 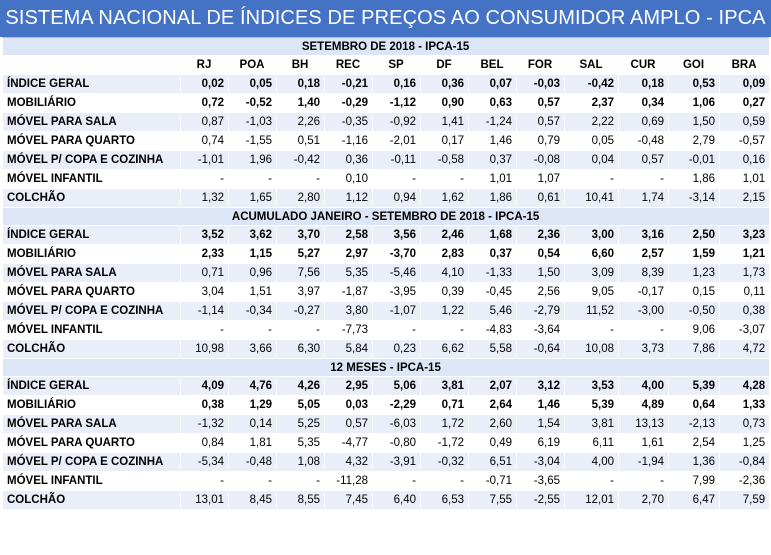 What do you see at coordinates (444, 160) in the screenshot?
I see `table-cell: -0,58` at bounding box center [444, 160].